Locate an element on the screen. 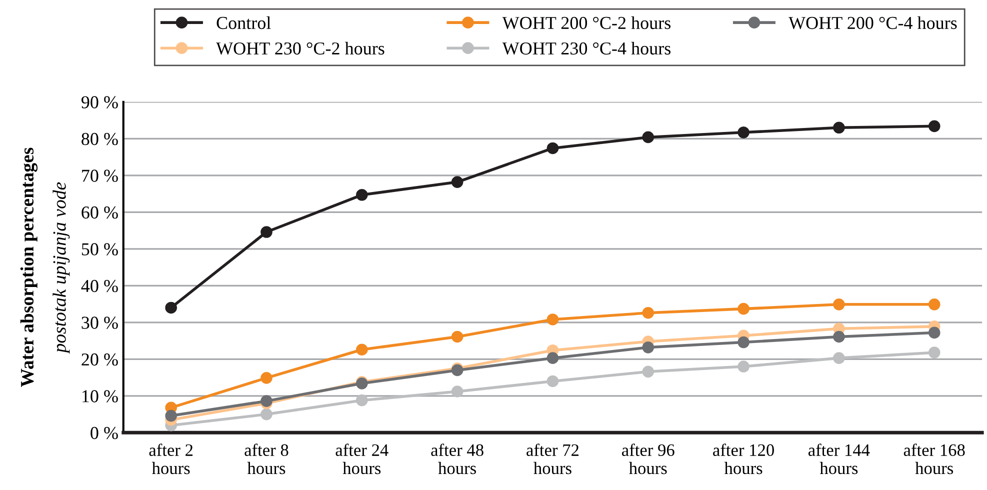  legend-label: WOHT 200 °C-4 hours is located at coordinates (872, 23).